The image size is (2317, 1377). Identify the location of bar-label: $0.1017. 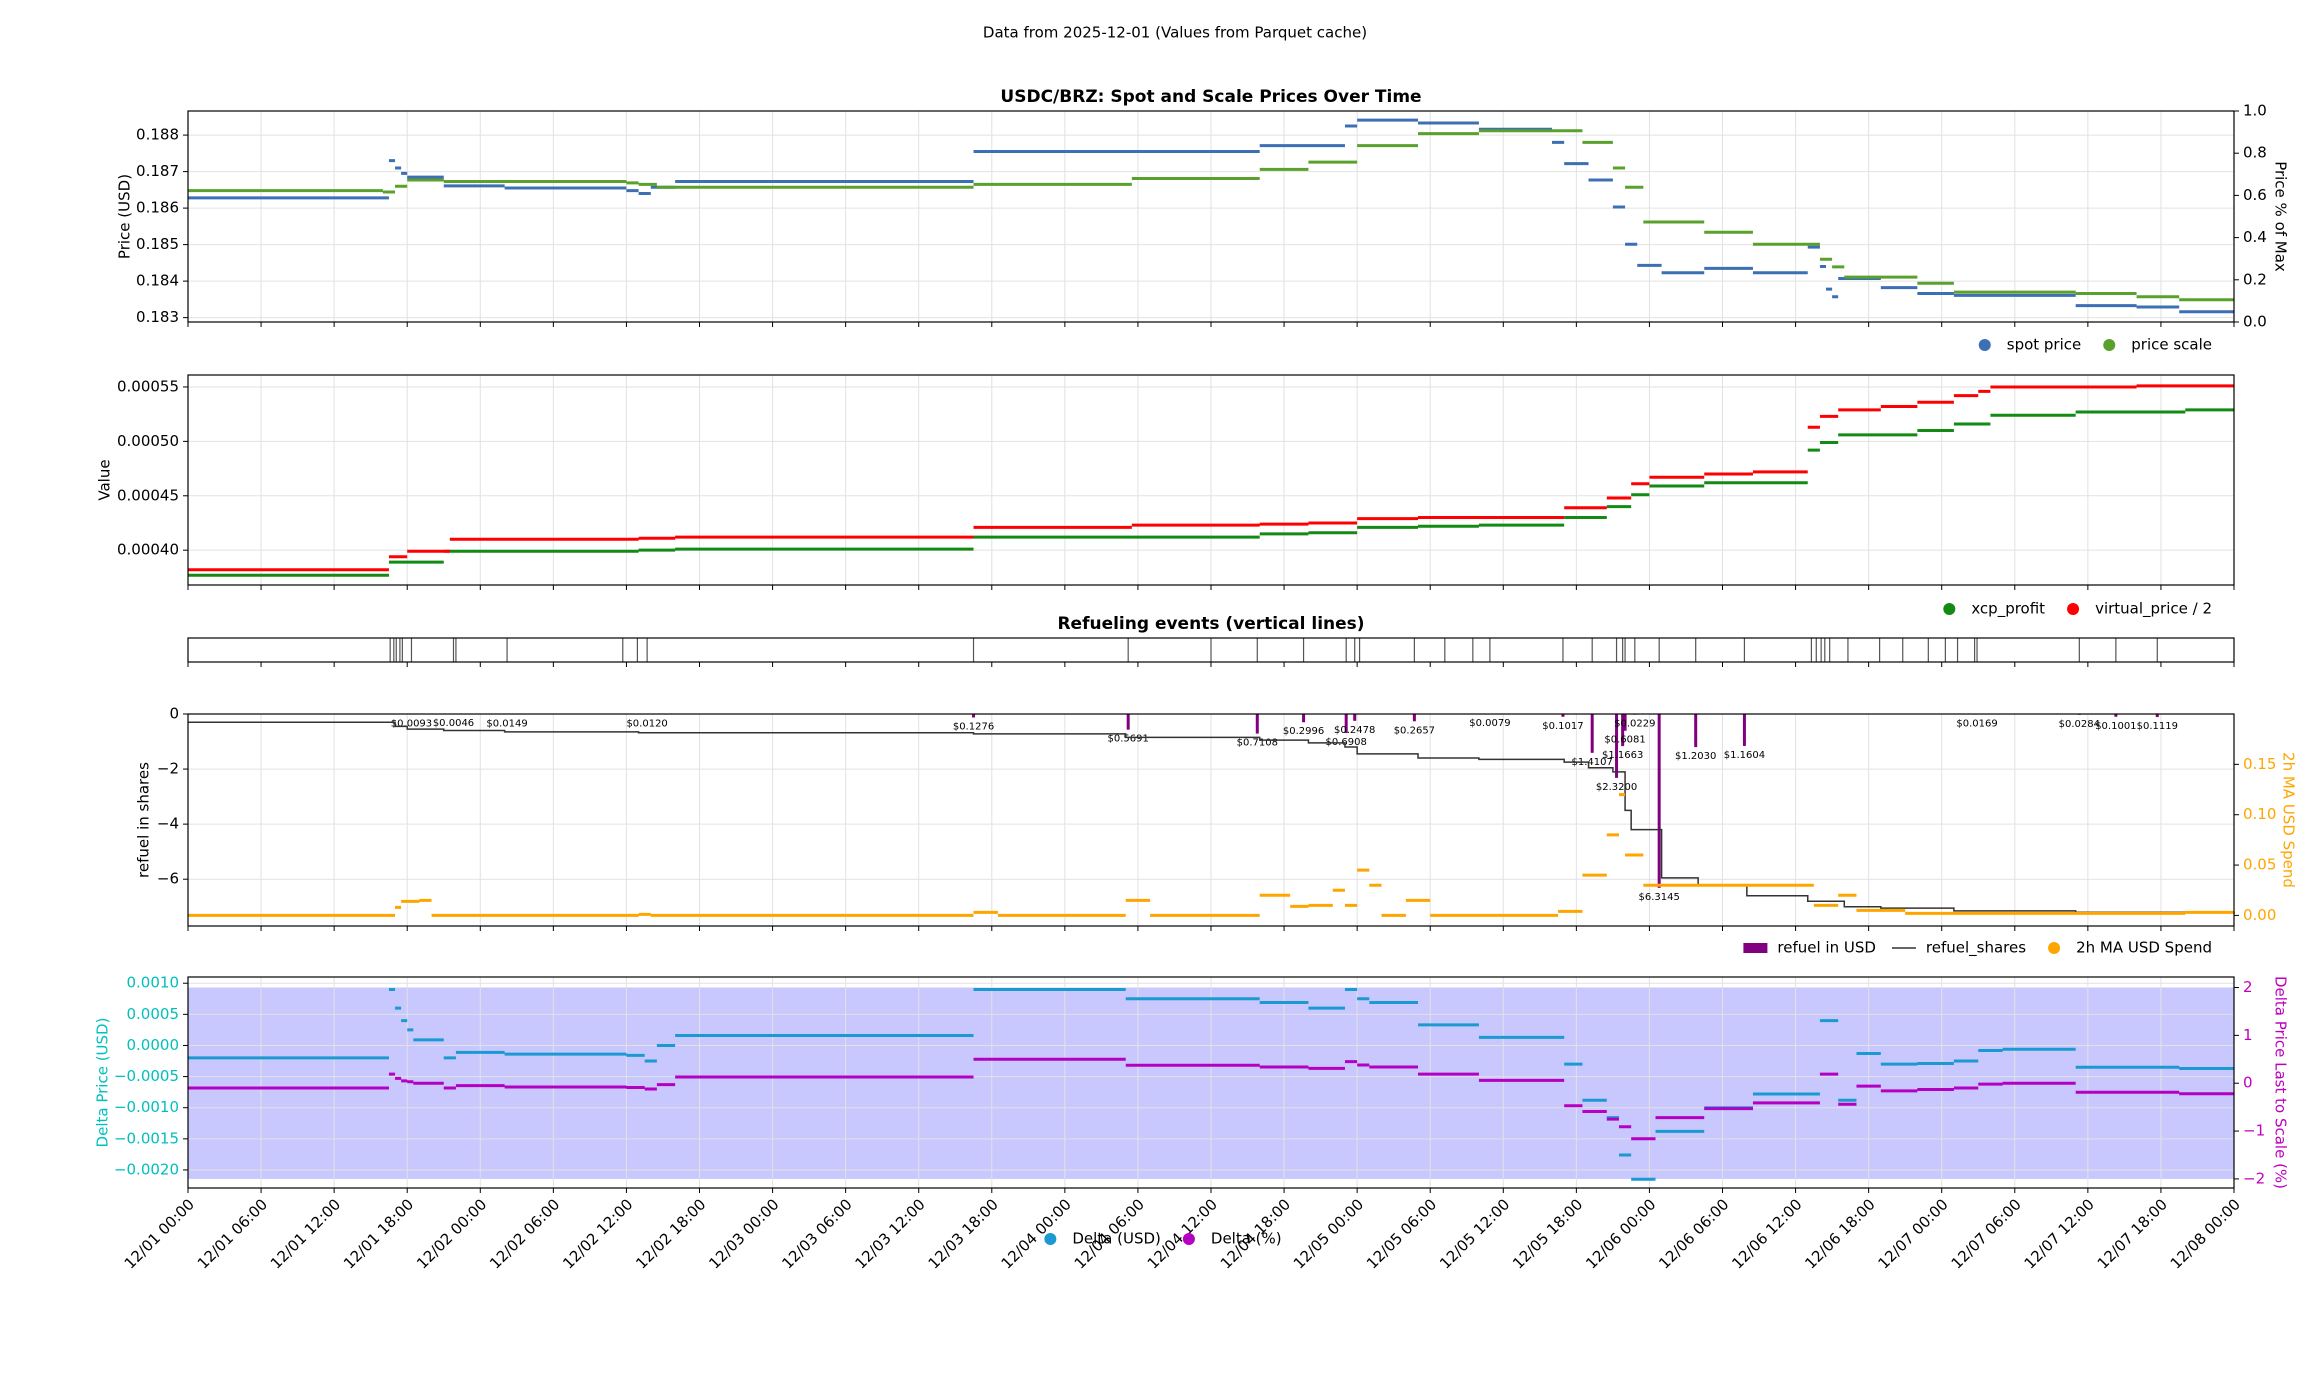
(1562, 726).